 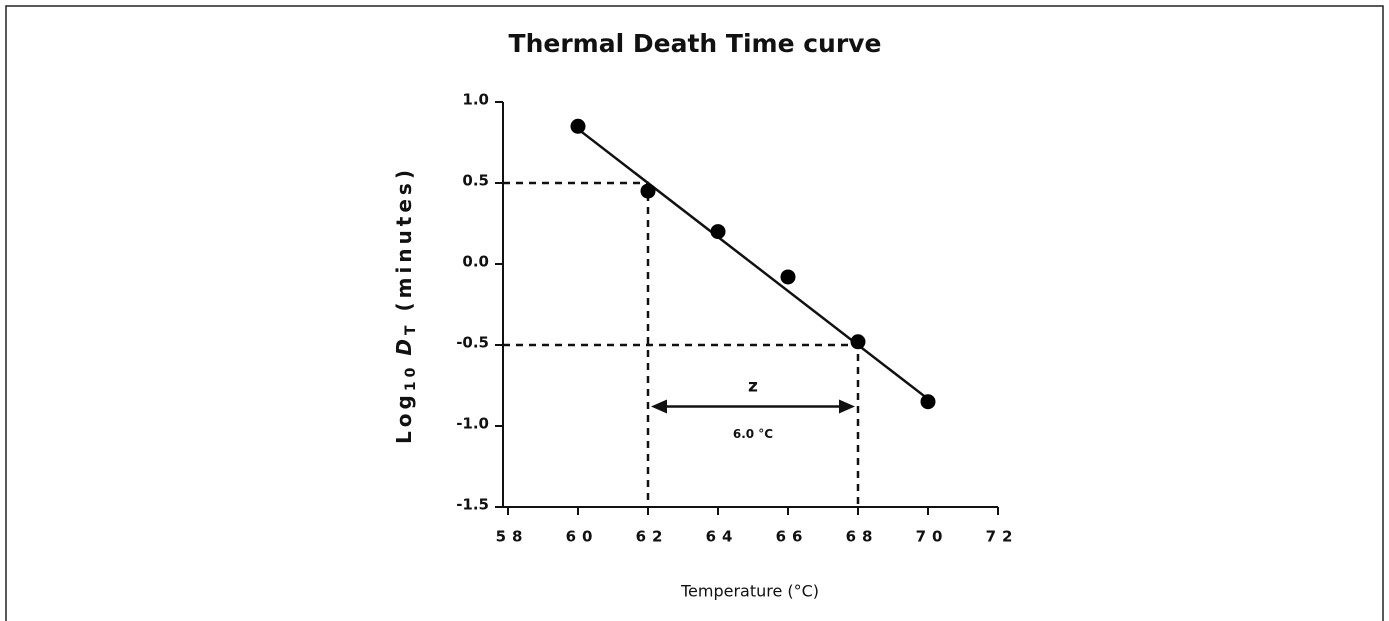 What do you see at coordinates (411, 329) in the screenshot?
I see `y-label-part: T` at bounding box center [411, 329].